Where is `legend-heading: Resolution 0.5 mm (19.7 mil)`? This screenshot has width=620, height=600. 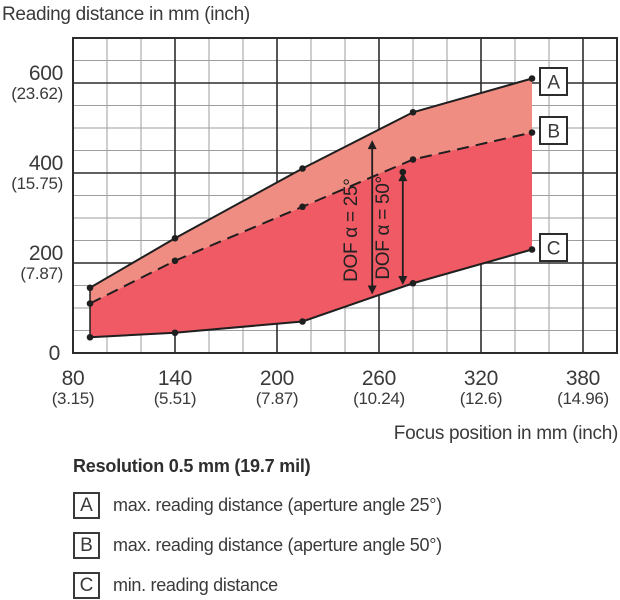 legend-heading: Resolution 0.5 mm (19.7 mil) is located at coordinates (192, 466).